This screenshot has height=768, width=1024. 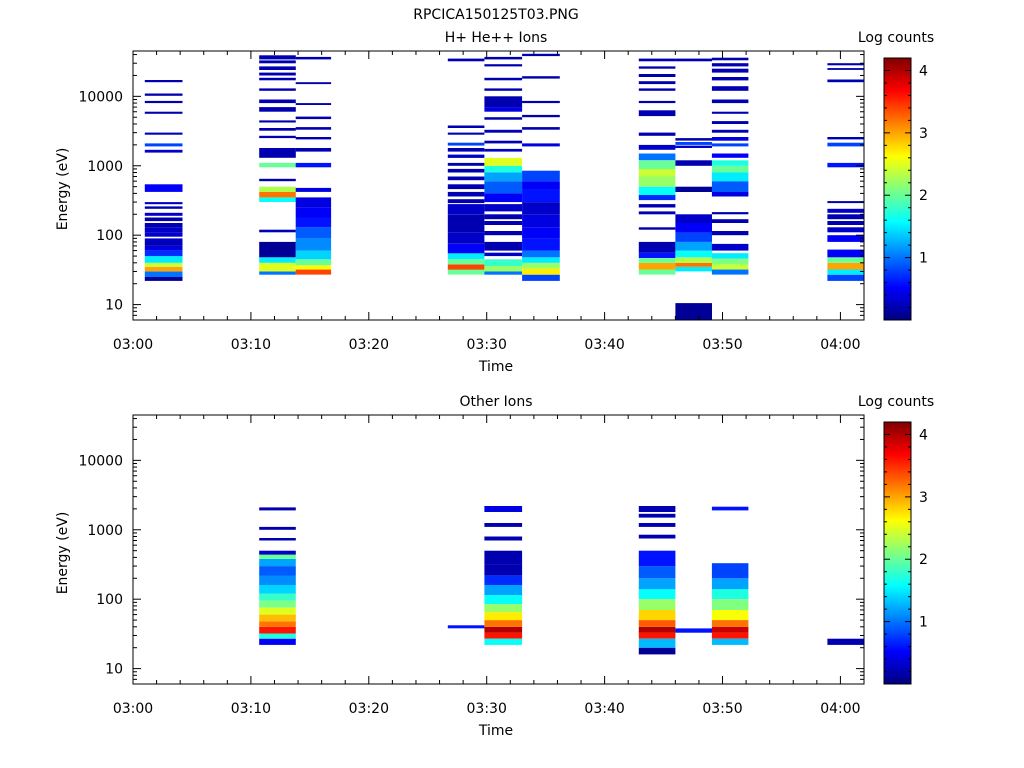 I want to click on spectrogram-area, so click(x=561, y=580).